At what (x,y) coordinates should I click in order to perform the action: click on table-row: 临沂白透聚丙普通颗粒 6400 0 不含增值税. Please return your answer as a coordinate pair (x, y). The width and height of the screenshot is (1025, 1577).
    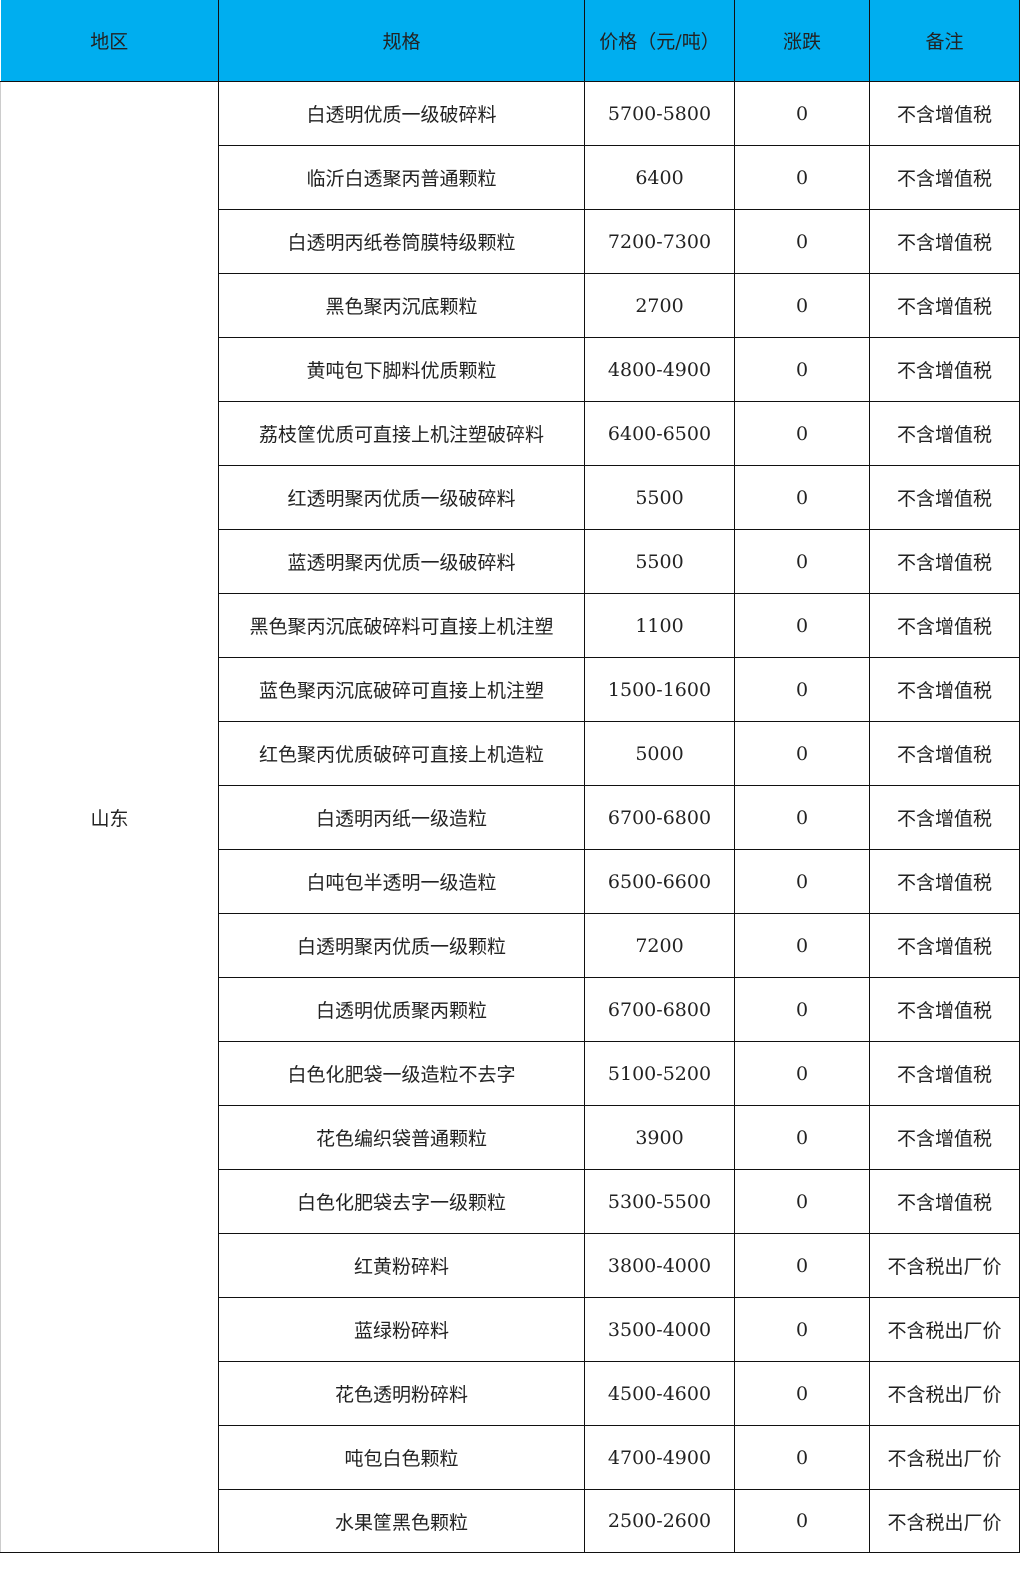
    Looking at the image, I should click on (510, 177).